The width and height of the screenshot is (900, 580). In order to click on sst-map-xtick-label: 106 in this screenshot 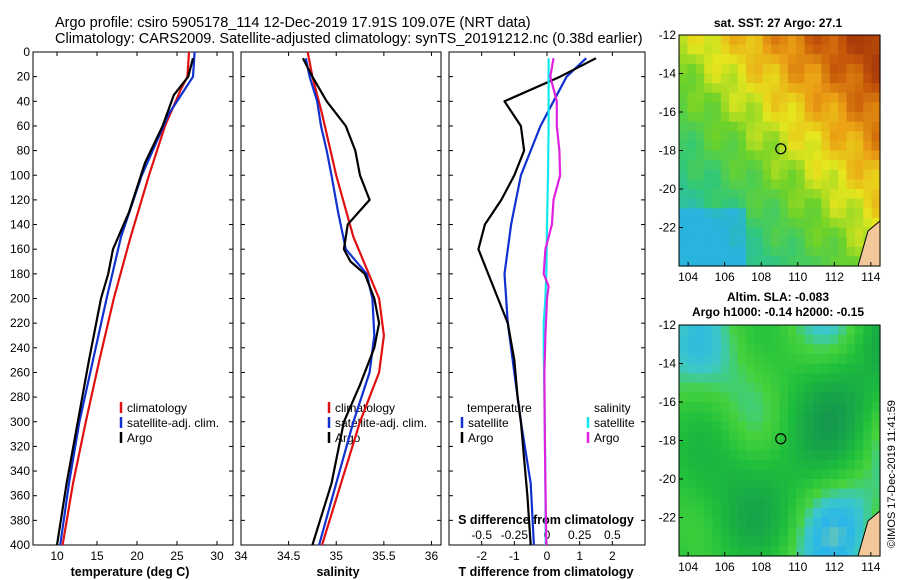, I will do `click(725, 277)`.